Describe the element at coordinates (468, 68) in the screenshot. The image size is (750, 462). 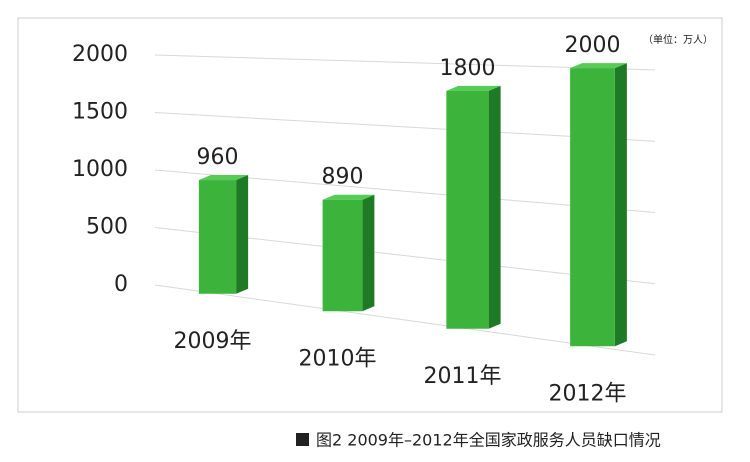
I see `value-label: 1800` at that location.